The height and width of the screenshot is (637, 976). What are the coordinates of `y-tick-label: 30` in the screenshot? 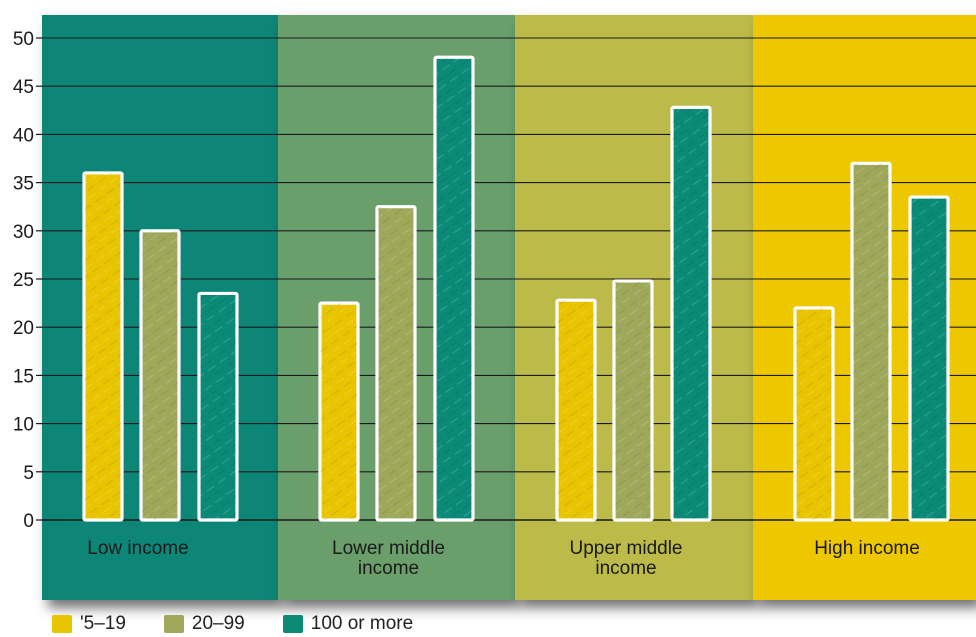 It's located at (23, 232).